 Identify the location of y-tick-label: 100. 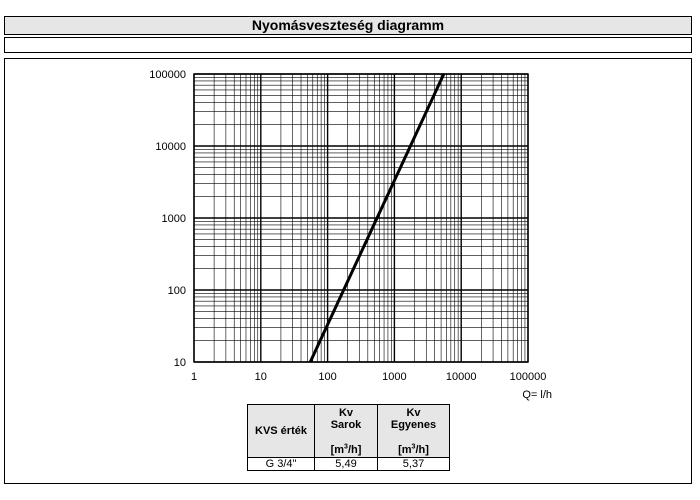
(177, 291).